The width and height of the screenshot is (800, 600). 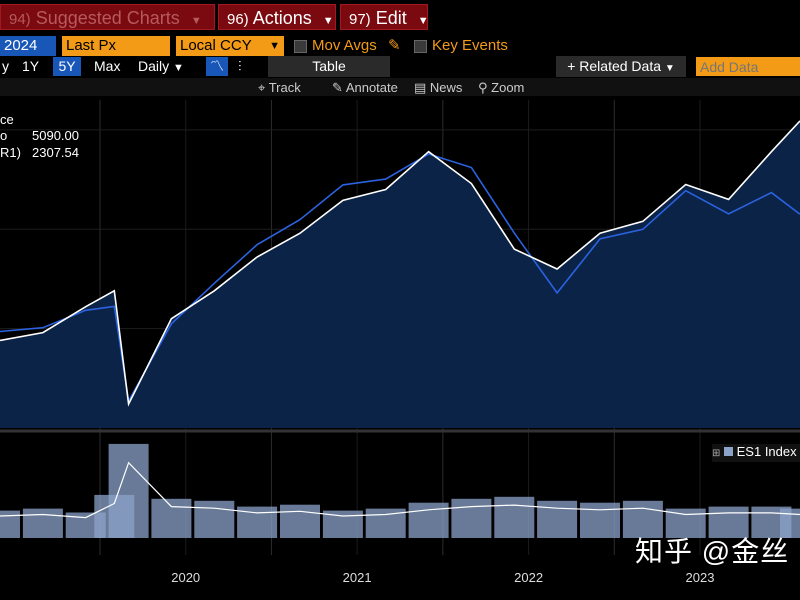 What do you see at coordinates (357, 577) in the screenshot?
I see `x-tick-label: 2021` at bounding box center [357, 577].